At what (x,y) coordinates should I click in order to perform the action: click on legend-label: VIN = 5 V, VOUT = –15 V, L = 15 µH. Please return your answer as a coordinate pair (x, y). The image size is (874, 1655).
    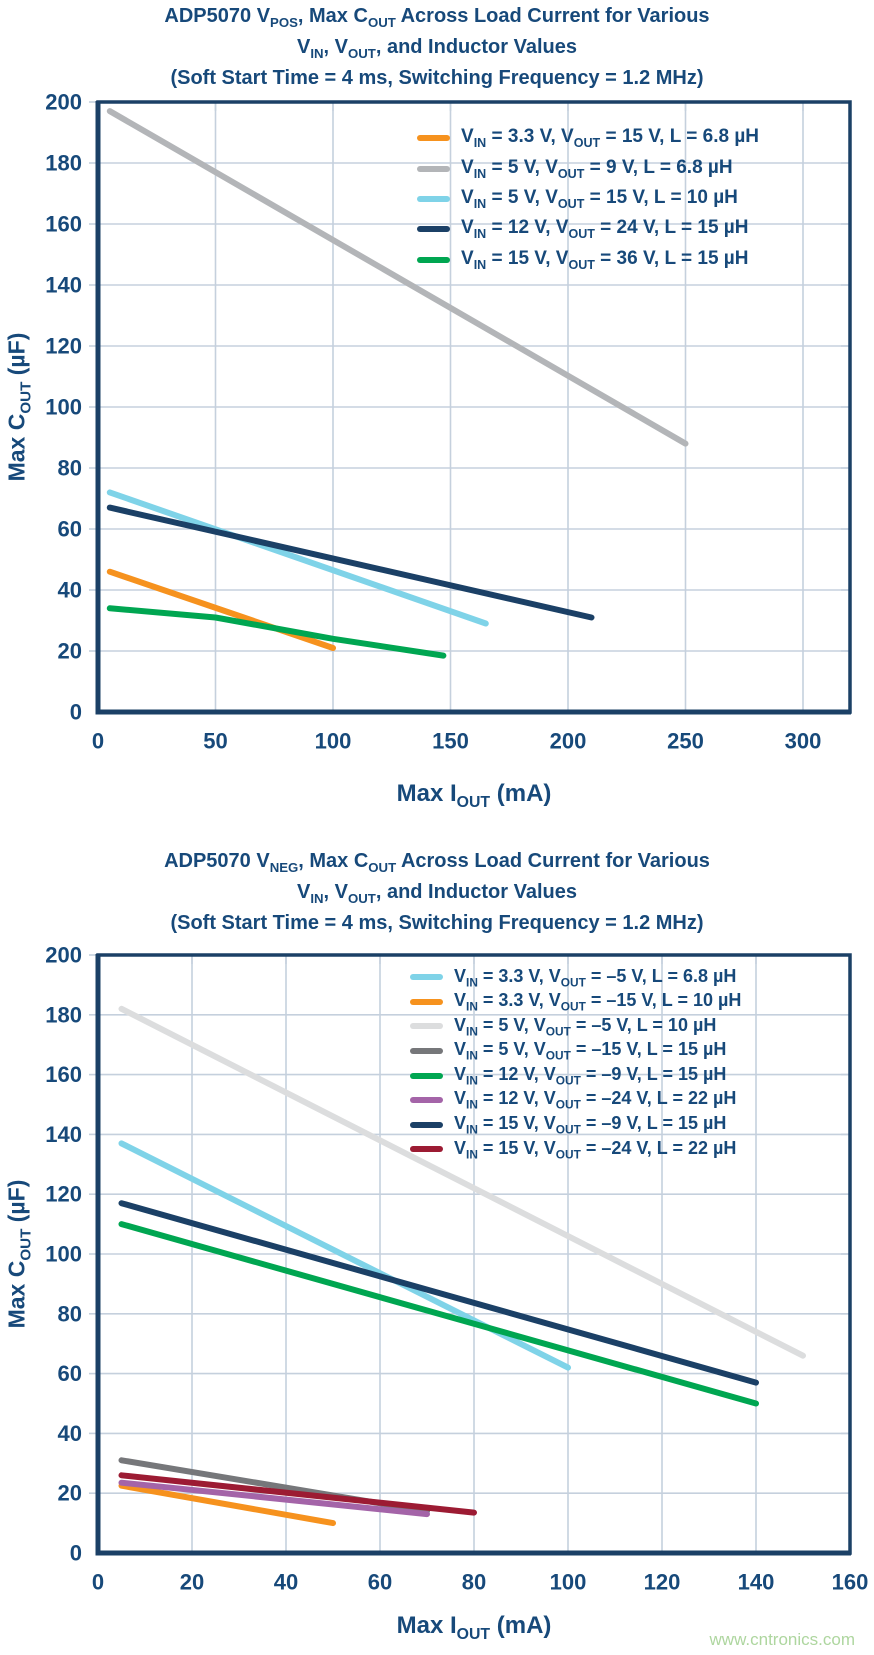
    Looking at the image, I should click on (590, 1051).